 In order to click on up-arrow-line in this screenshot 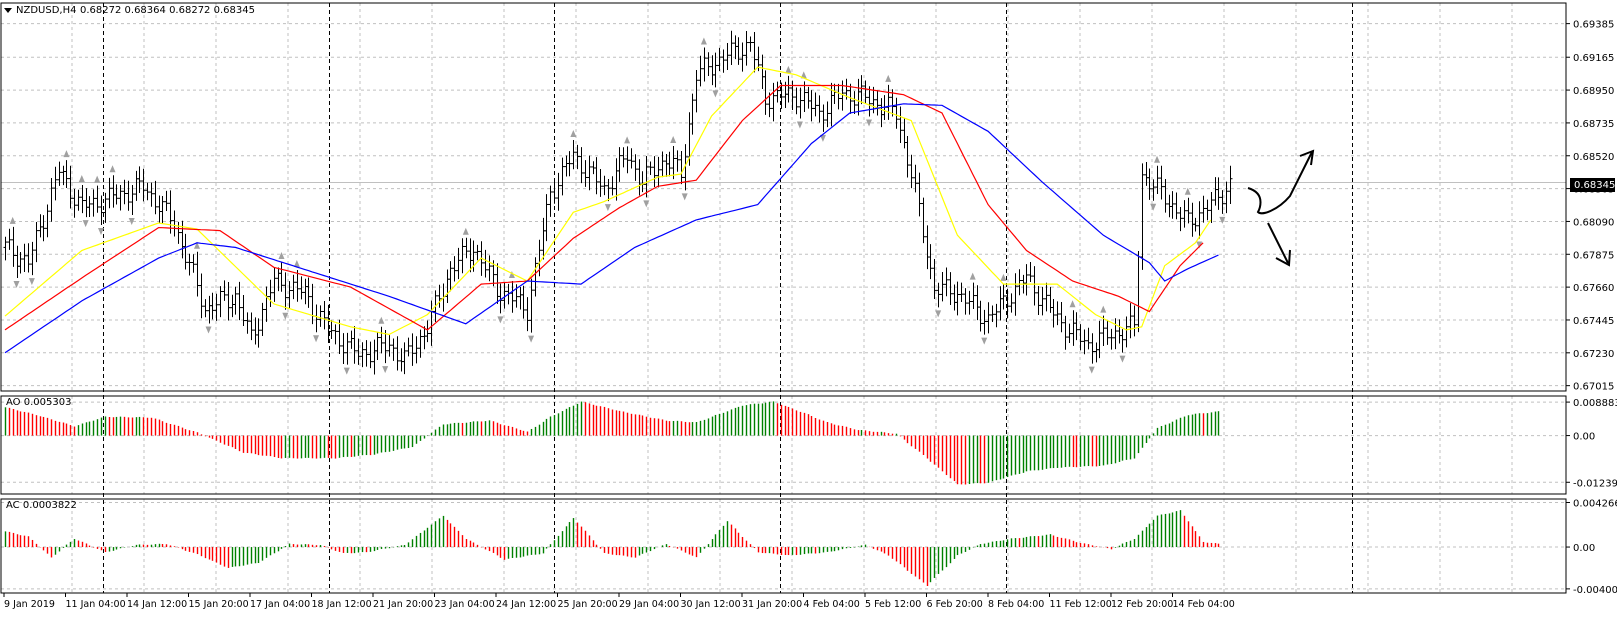, I will do `click(1280, 183)`.